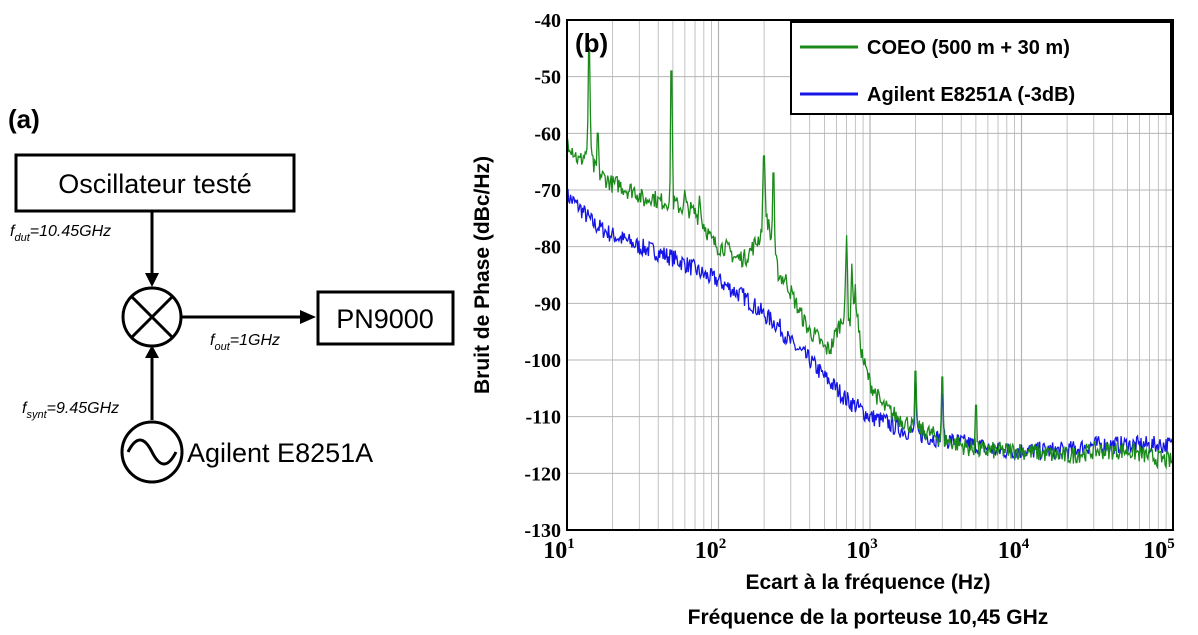 This screenshot has height=635, width=1198. I want to click on y-tick-label: -60, so click(547, 134).